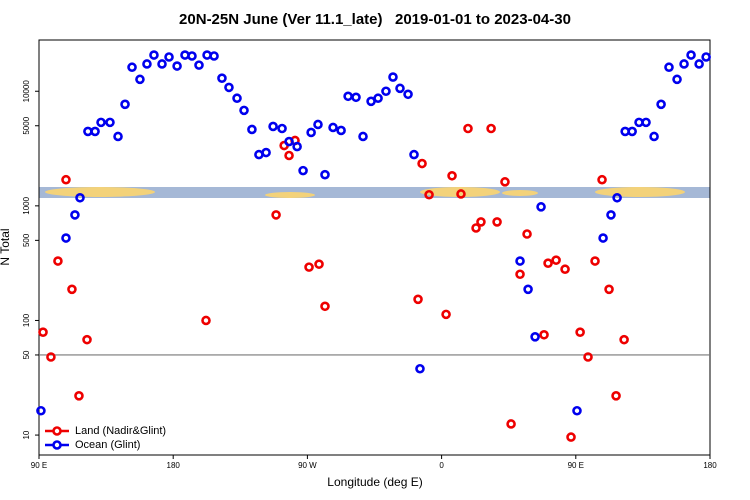 This screenshot has width=750, height=500. What do you see at coordinates (441, 465) in the screenshot?
I see `x-tick-label: 0` at bounding box center [441, 465].